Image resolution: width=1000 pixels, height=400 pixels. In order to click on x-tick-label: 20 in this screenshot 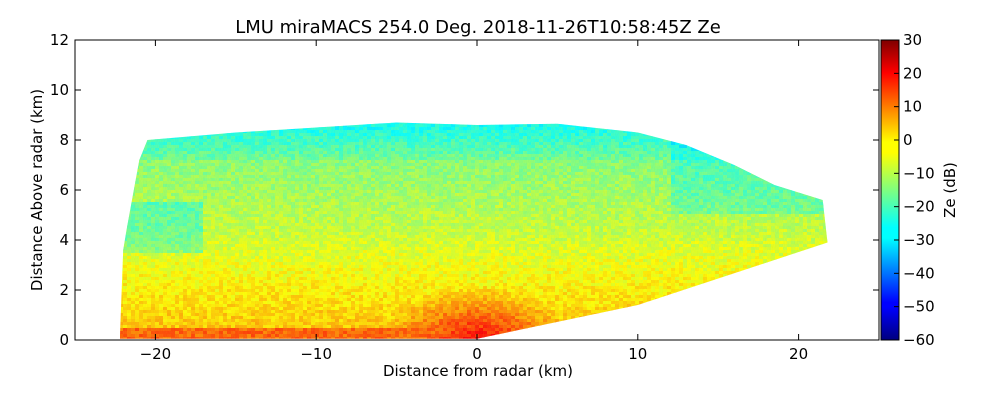, I will do `click(798, 354)`.